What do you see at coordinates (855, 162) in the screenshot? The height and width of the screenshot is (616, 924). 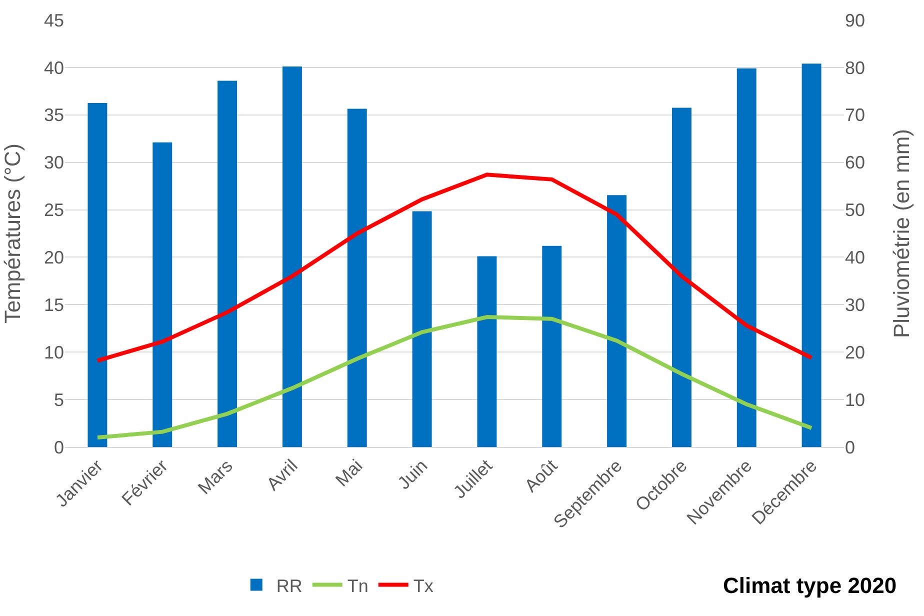 I see `y2-tick-label: 60` at bounding box center [855, 162].